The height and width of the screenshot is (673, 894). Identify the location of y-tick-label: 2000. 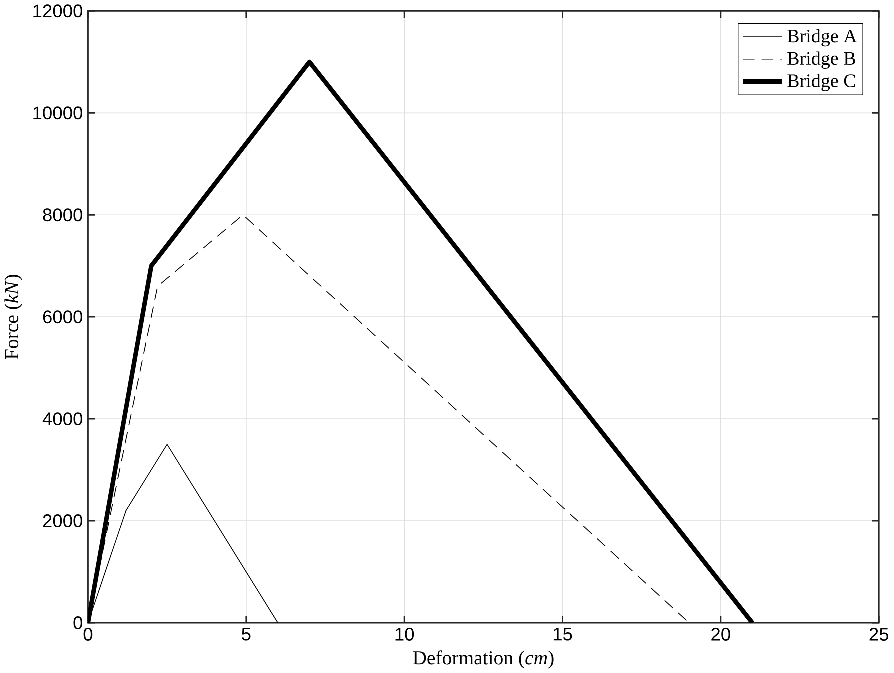
(63, 521).